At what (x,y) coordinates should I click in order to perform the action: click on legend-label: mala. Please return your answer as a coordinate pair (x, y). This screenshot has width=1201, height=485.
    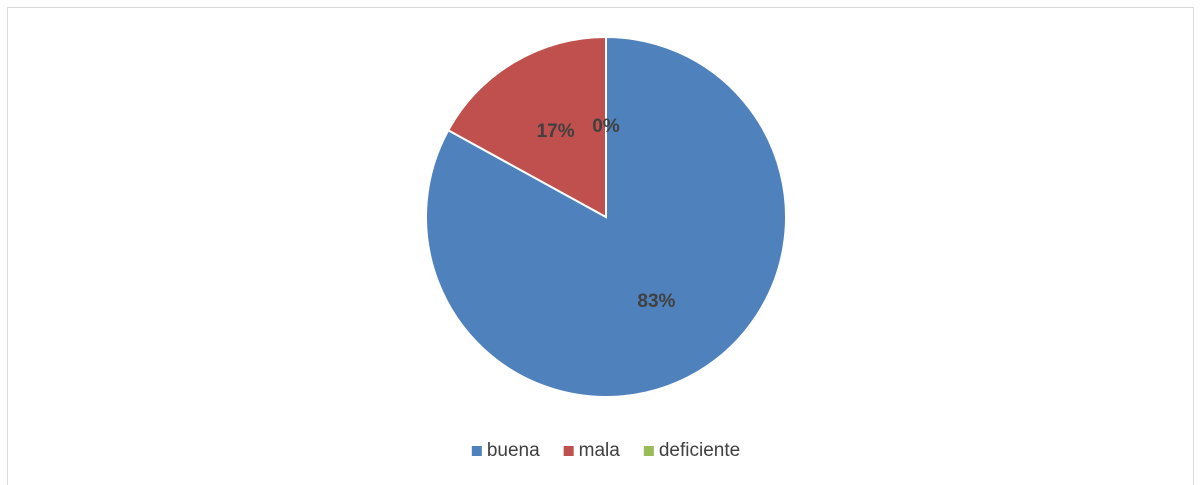
    Looking at the image, I should click on (600, 450).